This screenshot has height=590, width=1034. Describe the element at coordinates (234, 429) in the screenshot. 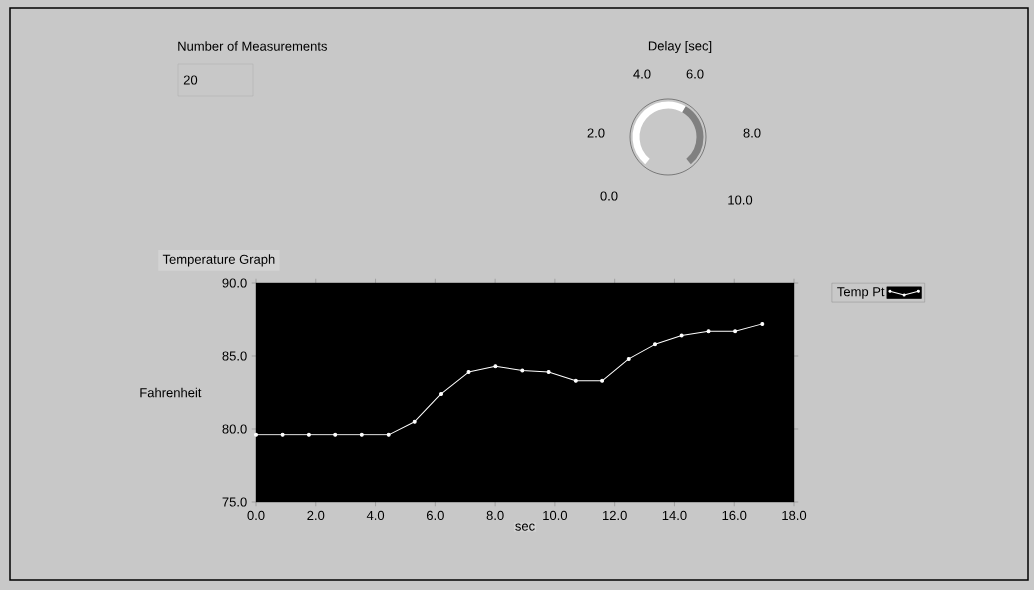

I see `y-tick-label: 80.0` at that location.